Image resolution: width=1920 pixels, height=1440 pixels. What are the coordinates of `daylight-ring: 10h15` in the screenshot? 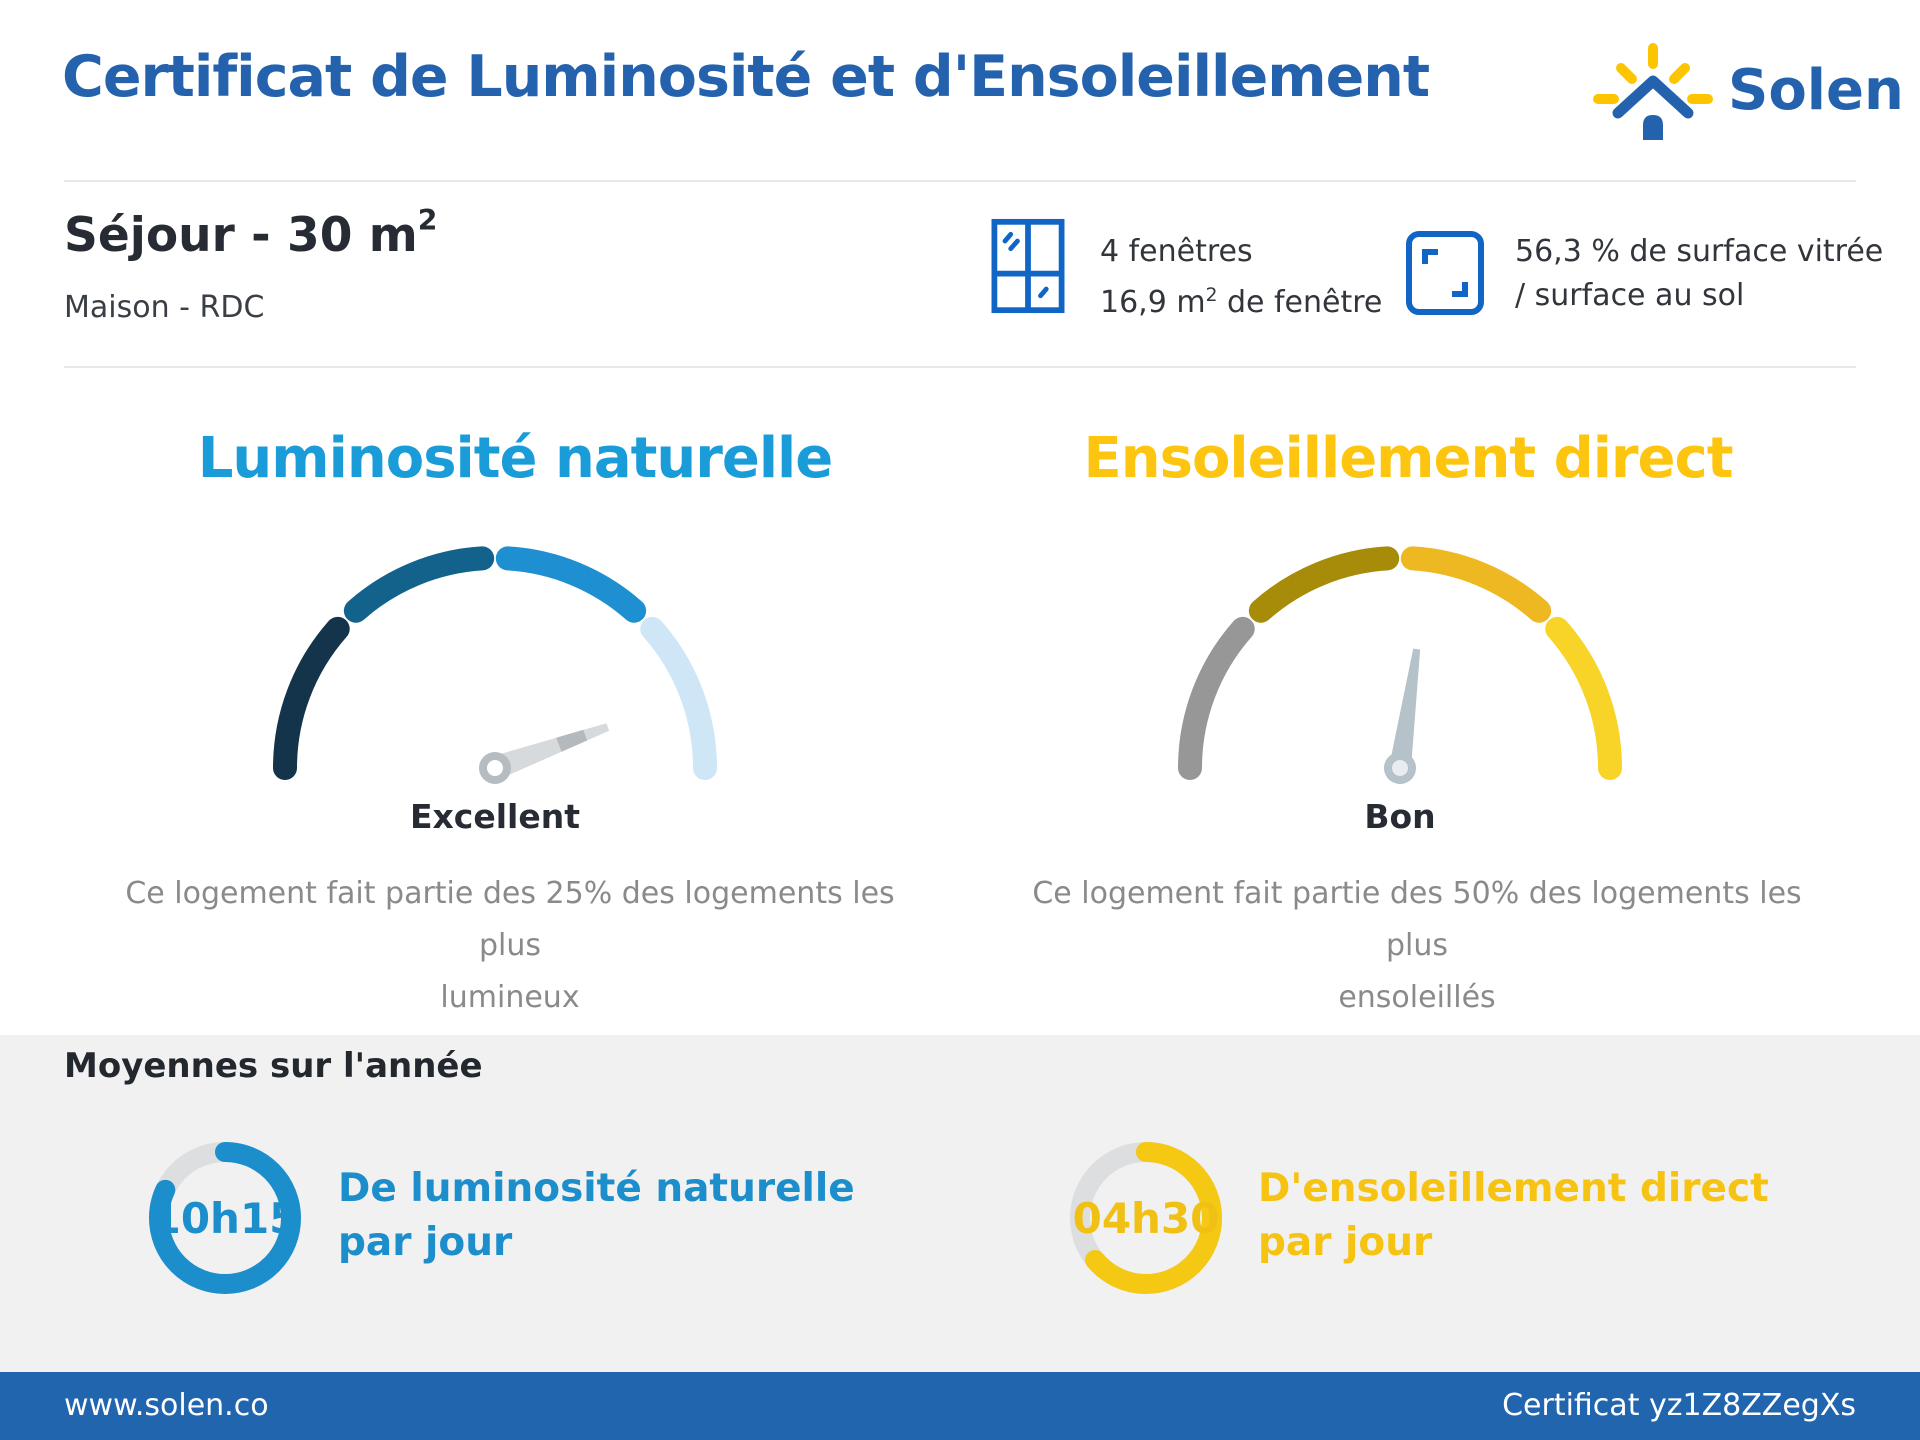 It's located at (225, 1218).